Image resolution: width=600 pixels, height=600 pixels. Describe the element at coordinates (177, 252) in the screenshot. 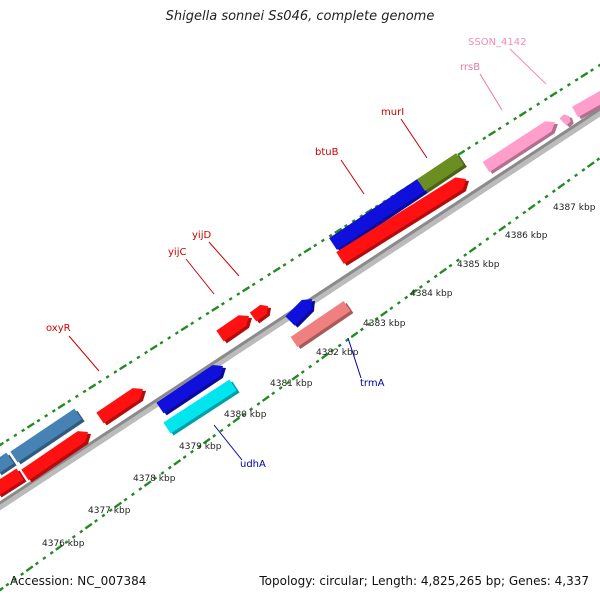

I see `gene-label-yijc: yijC` at that location.